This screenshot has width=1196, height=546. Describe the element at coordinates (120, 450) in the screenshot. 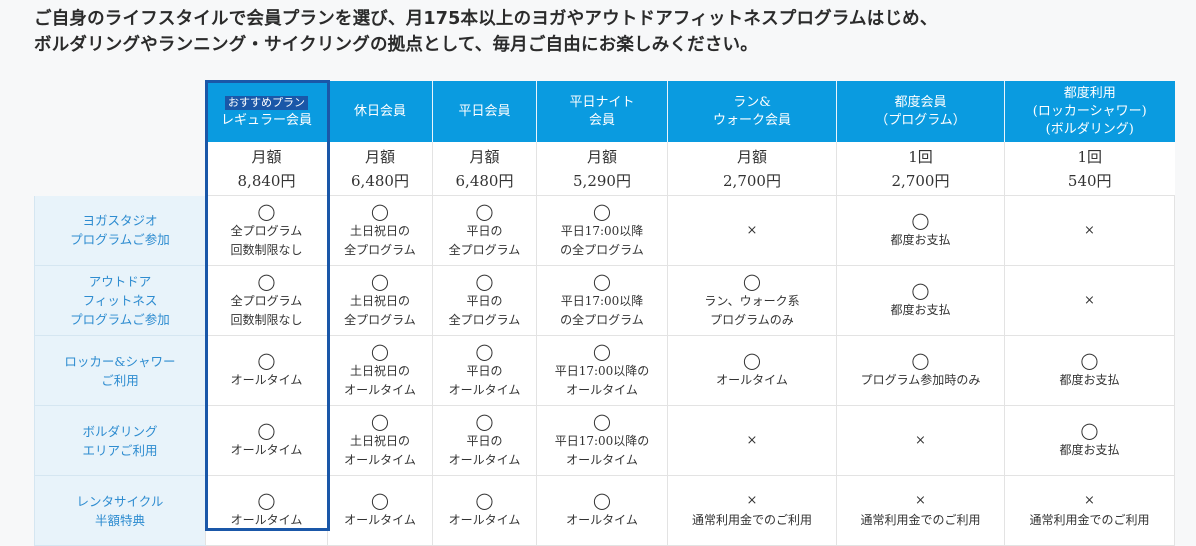

I see `feature-label-line: エリアご利用` at that location.